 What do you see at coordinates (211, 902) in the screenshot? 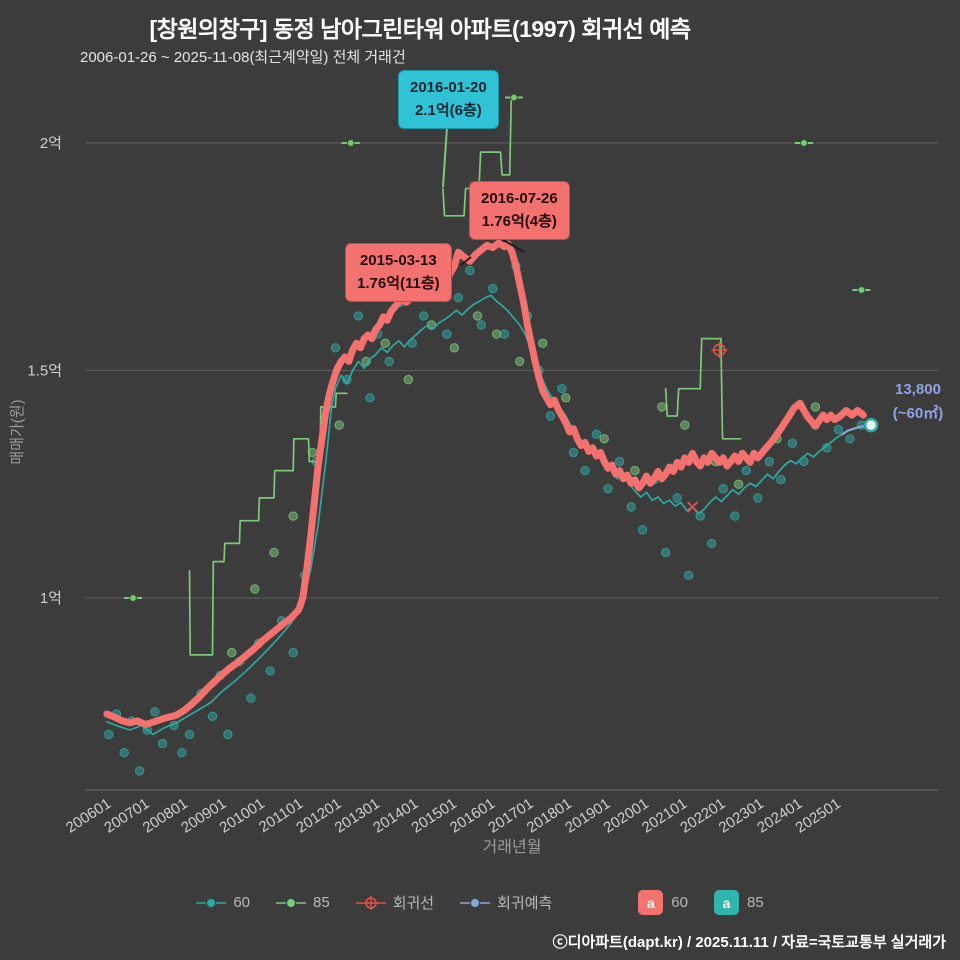
I see `legend-marker-60-icon` at bounding box center [211, 902].